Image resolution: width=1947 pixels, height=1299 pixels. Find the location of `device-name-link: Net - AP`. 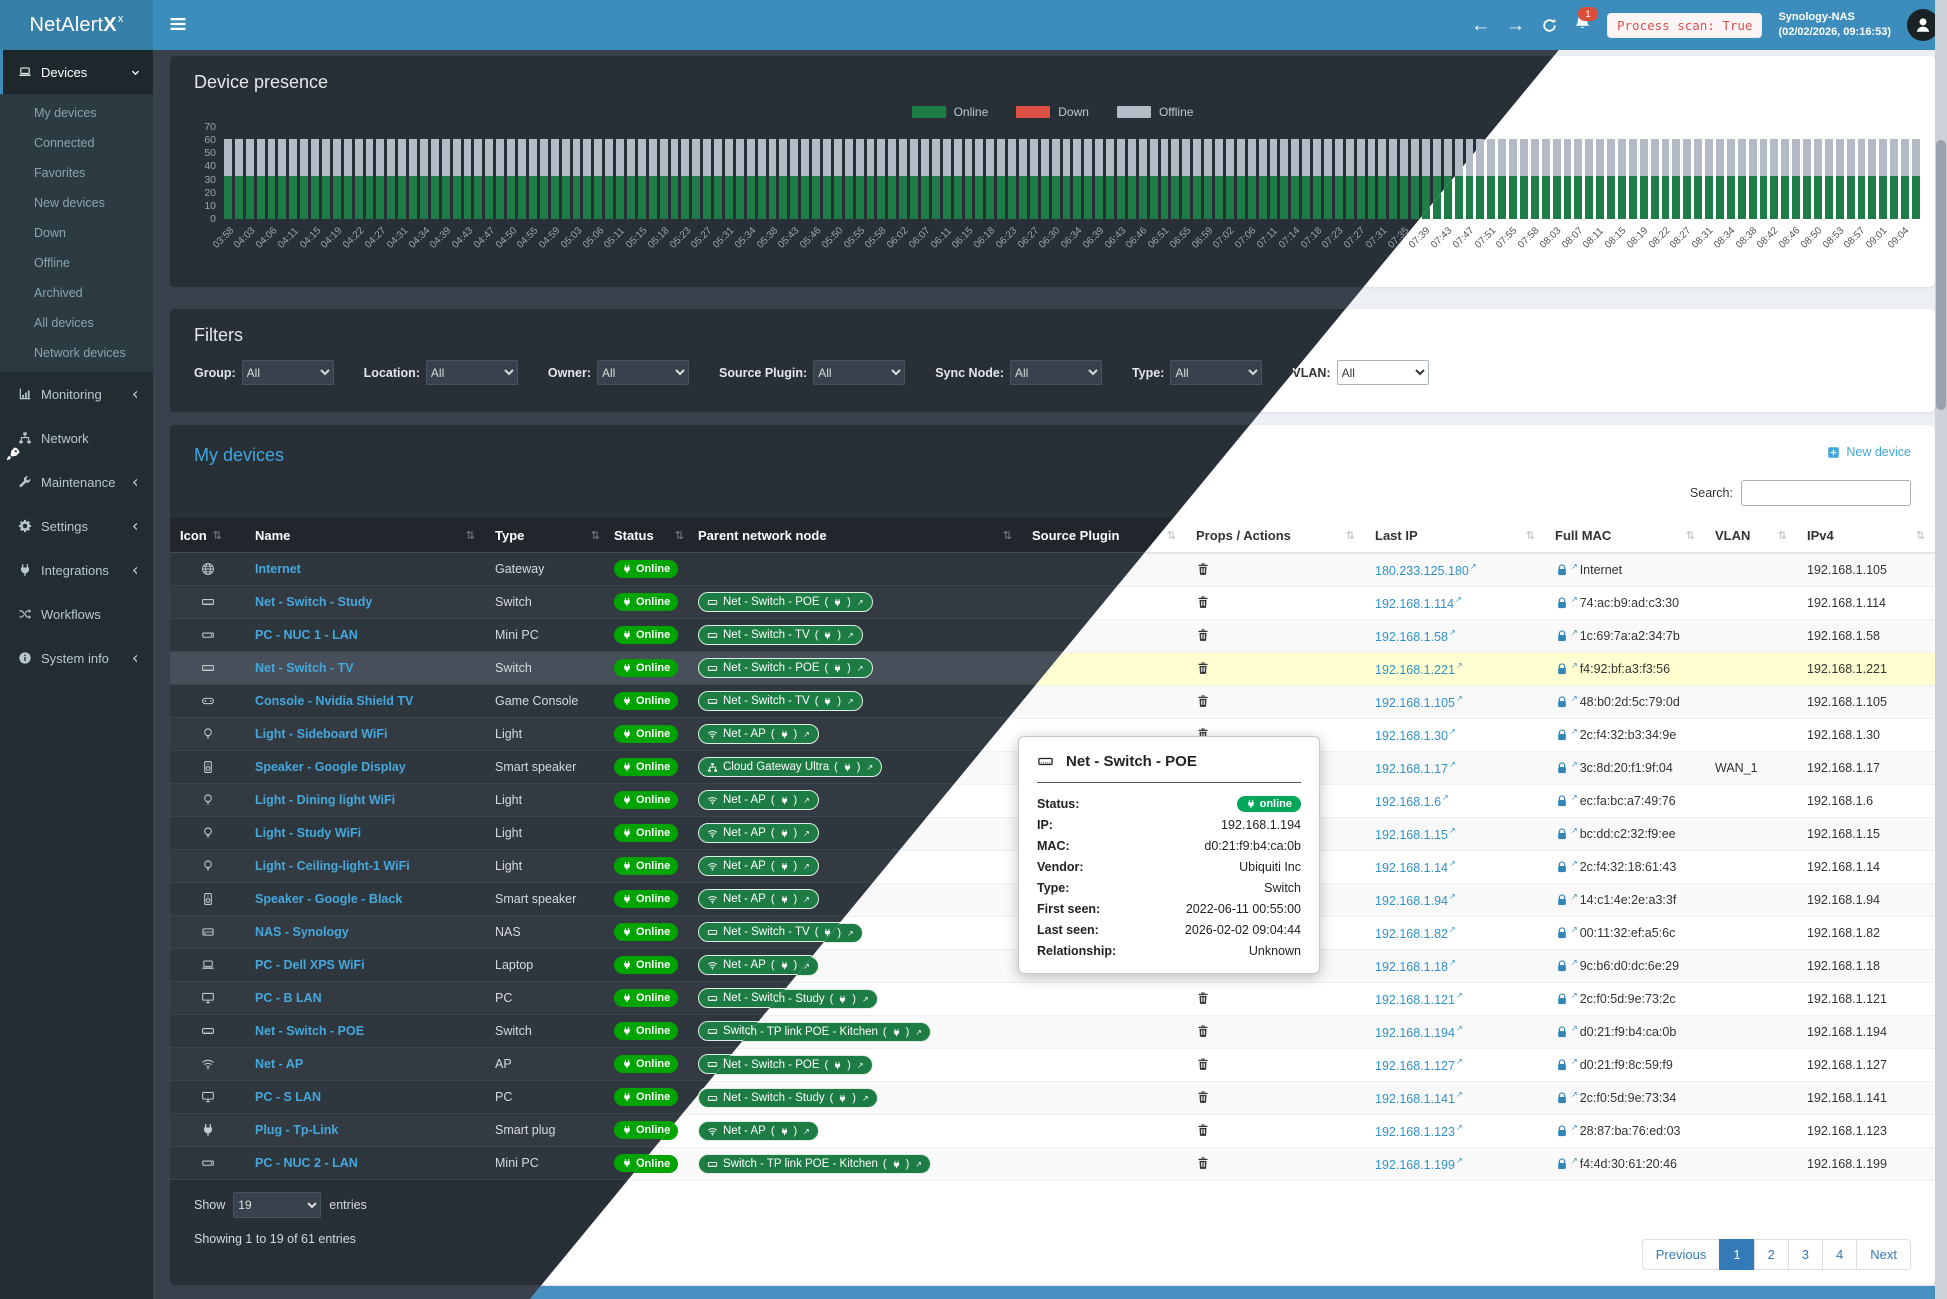

device-name-link: Net - AP is located at coordinates (279, 1064).